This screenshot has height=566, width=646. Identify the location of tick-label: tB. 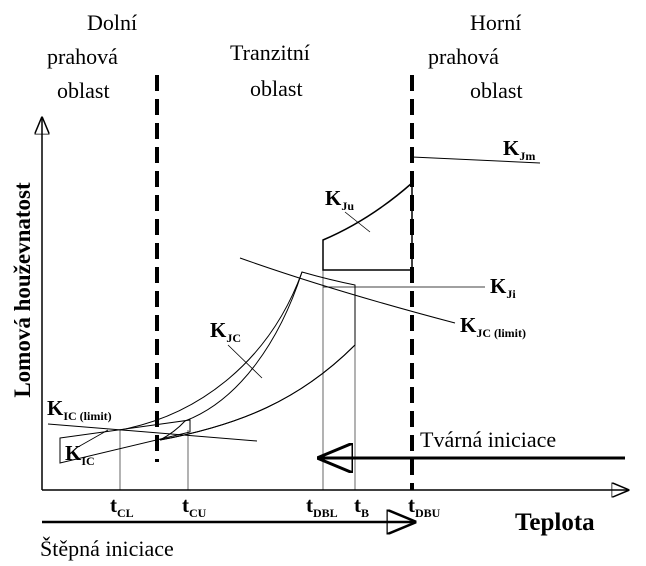
(361, 506).